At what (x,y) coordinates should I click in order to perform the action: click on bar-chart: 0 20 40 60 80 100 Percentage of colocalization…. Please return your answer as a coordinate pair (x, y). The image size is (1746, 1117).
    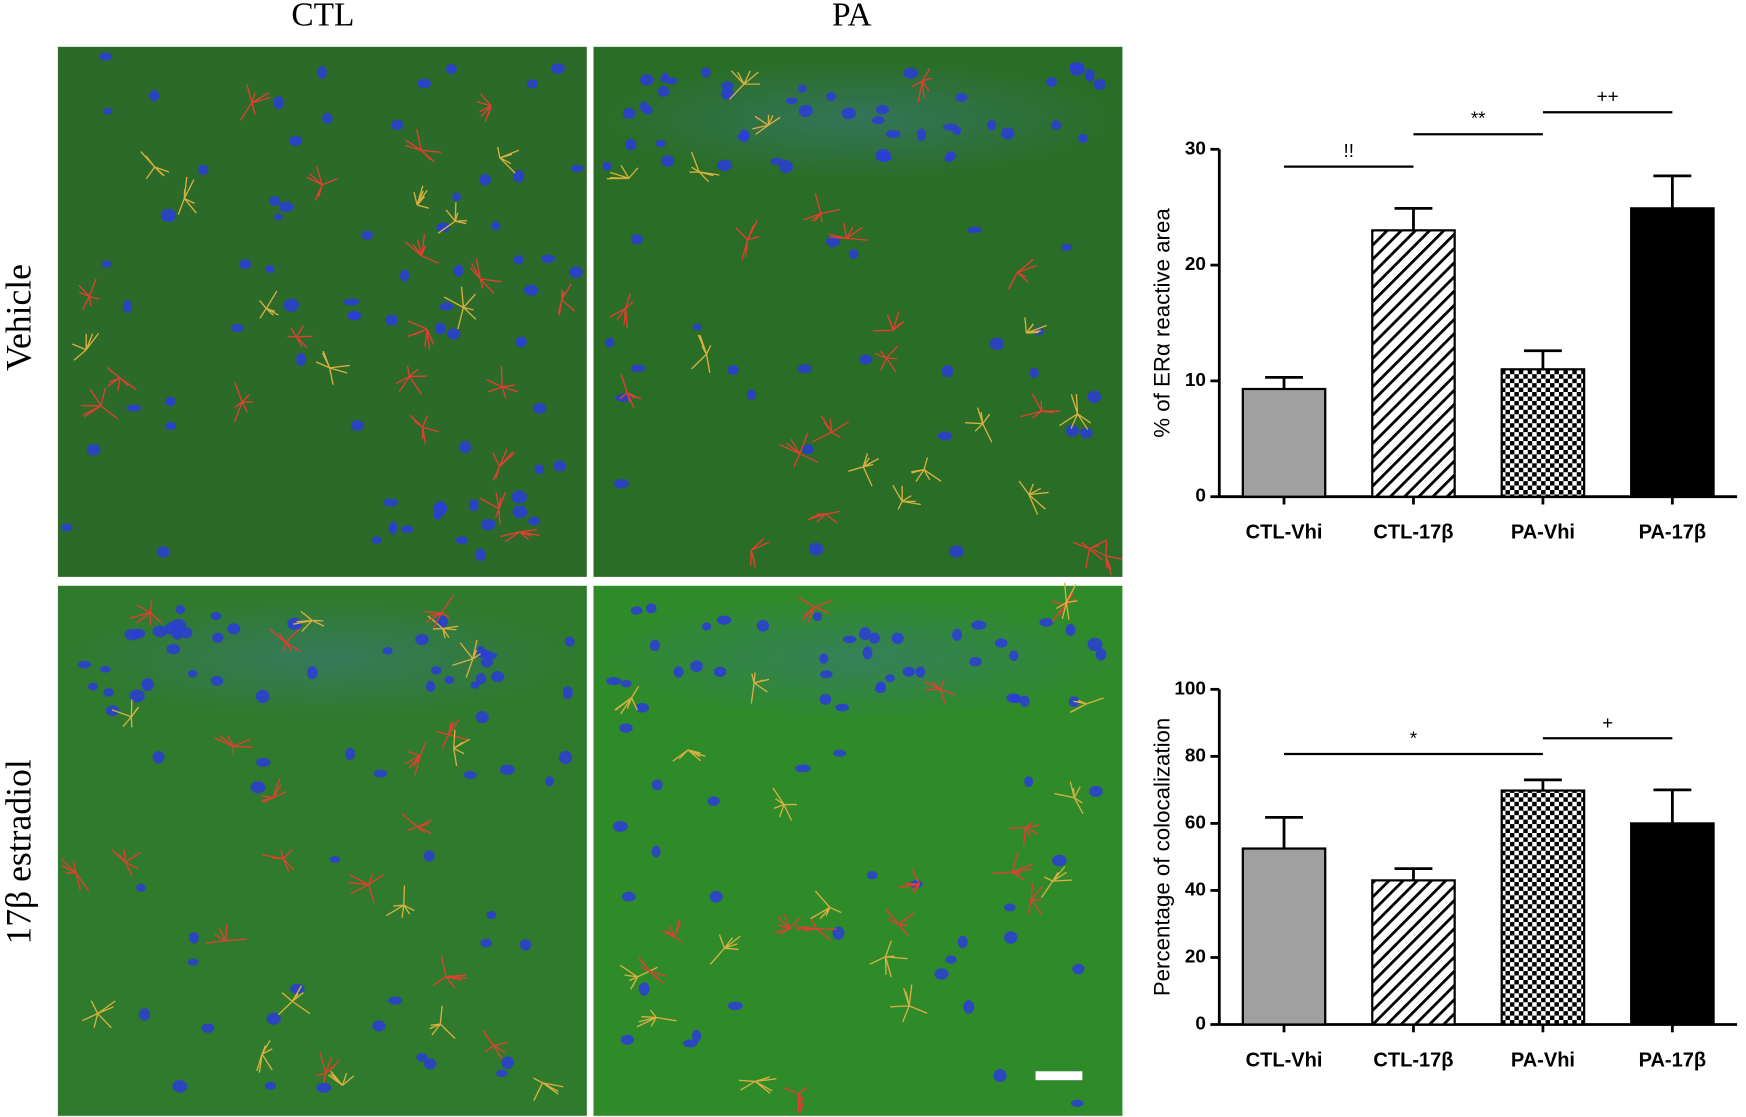
    Looking at the image, I should click on (1444, 875).